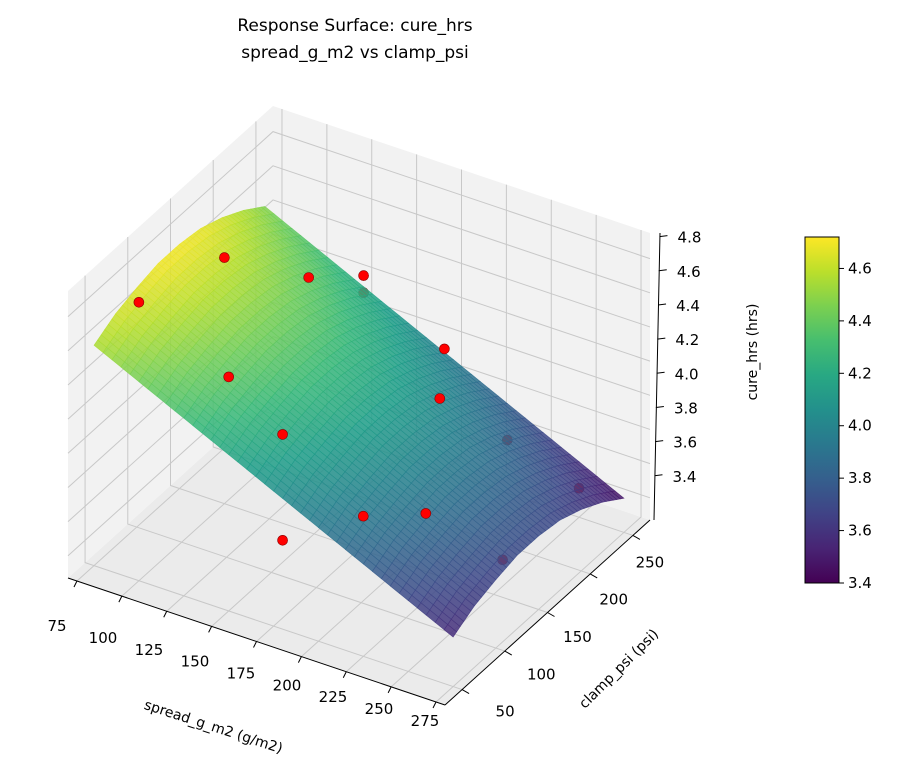 The image size is (902, 775). Describe the element at coordinates (103, 638) in the screenshot. I see `x-tick-label: 100` at that location.